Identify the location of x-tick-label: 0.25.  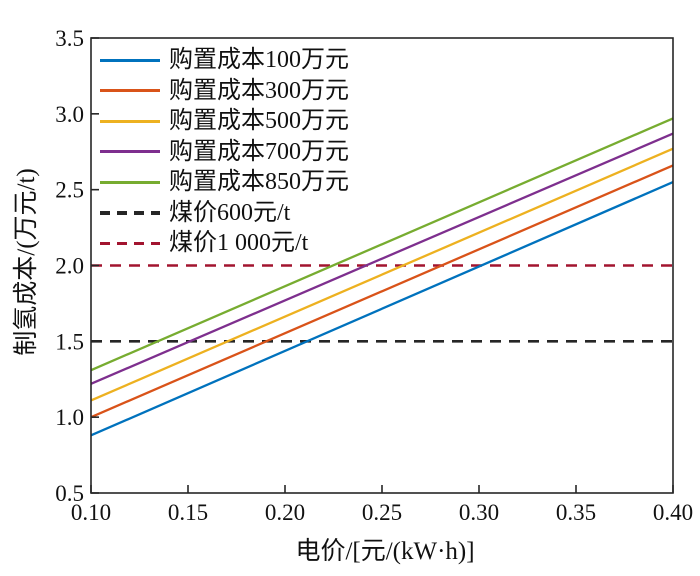
(382, 512).